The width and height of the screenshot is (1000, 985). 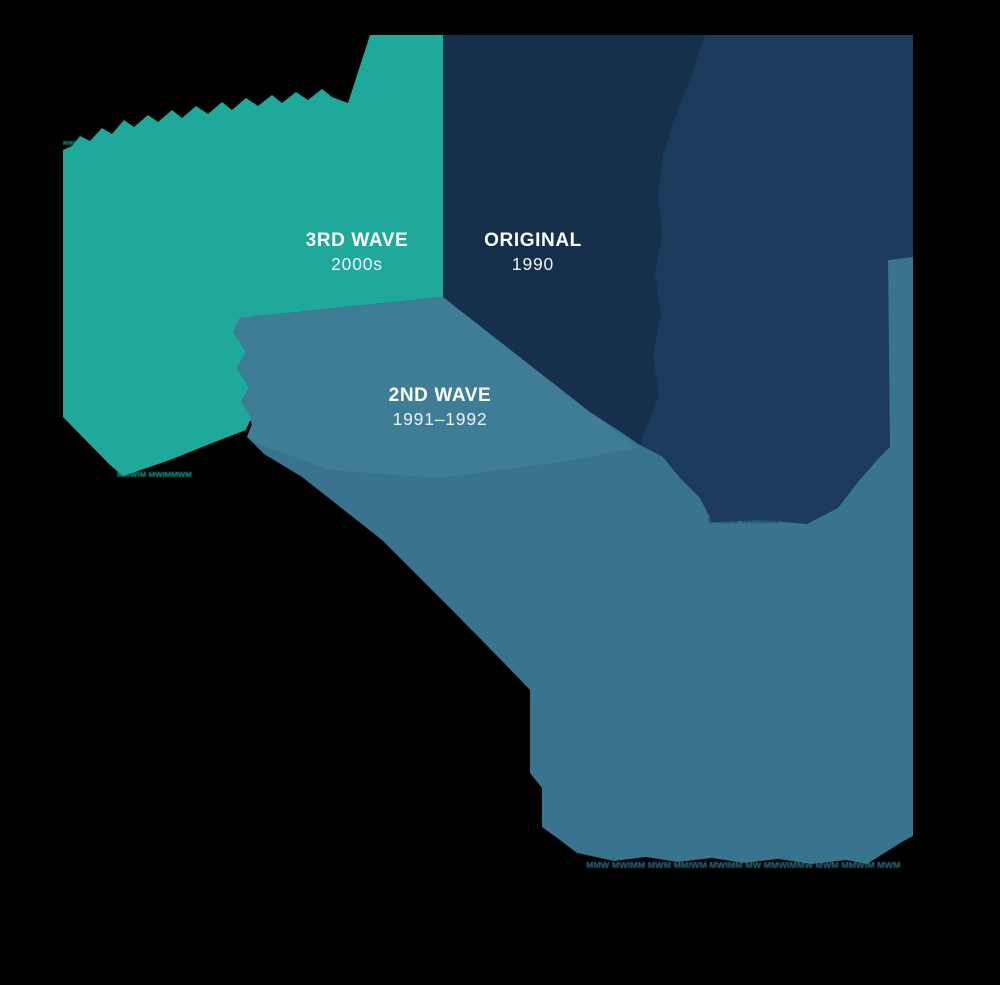 What do you see at coordinates (435, 387) in the screenshot?
I see `second-wave-wedge-shape` at bounding box center [435, 387].